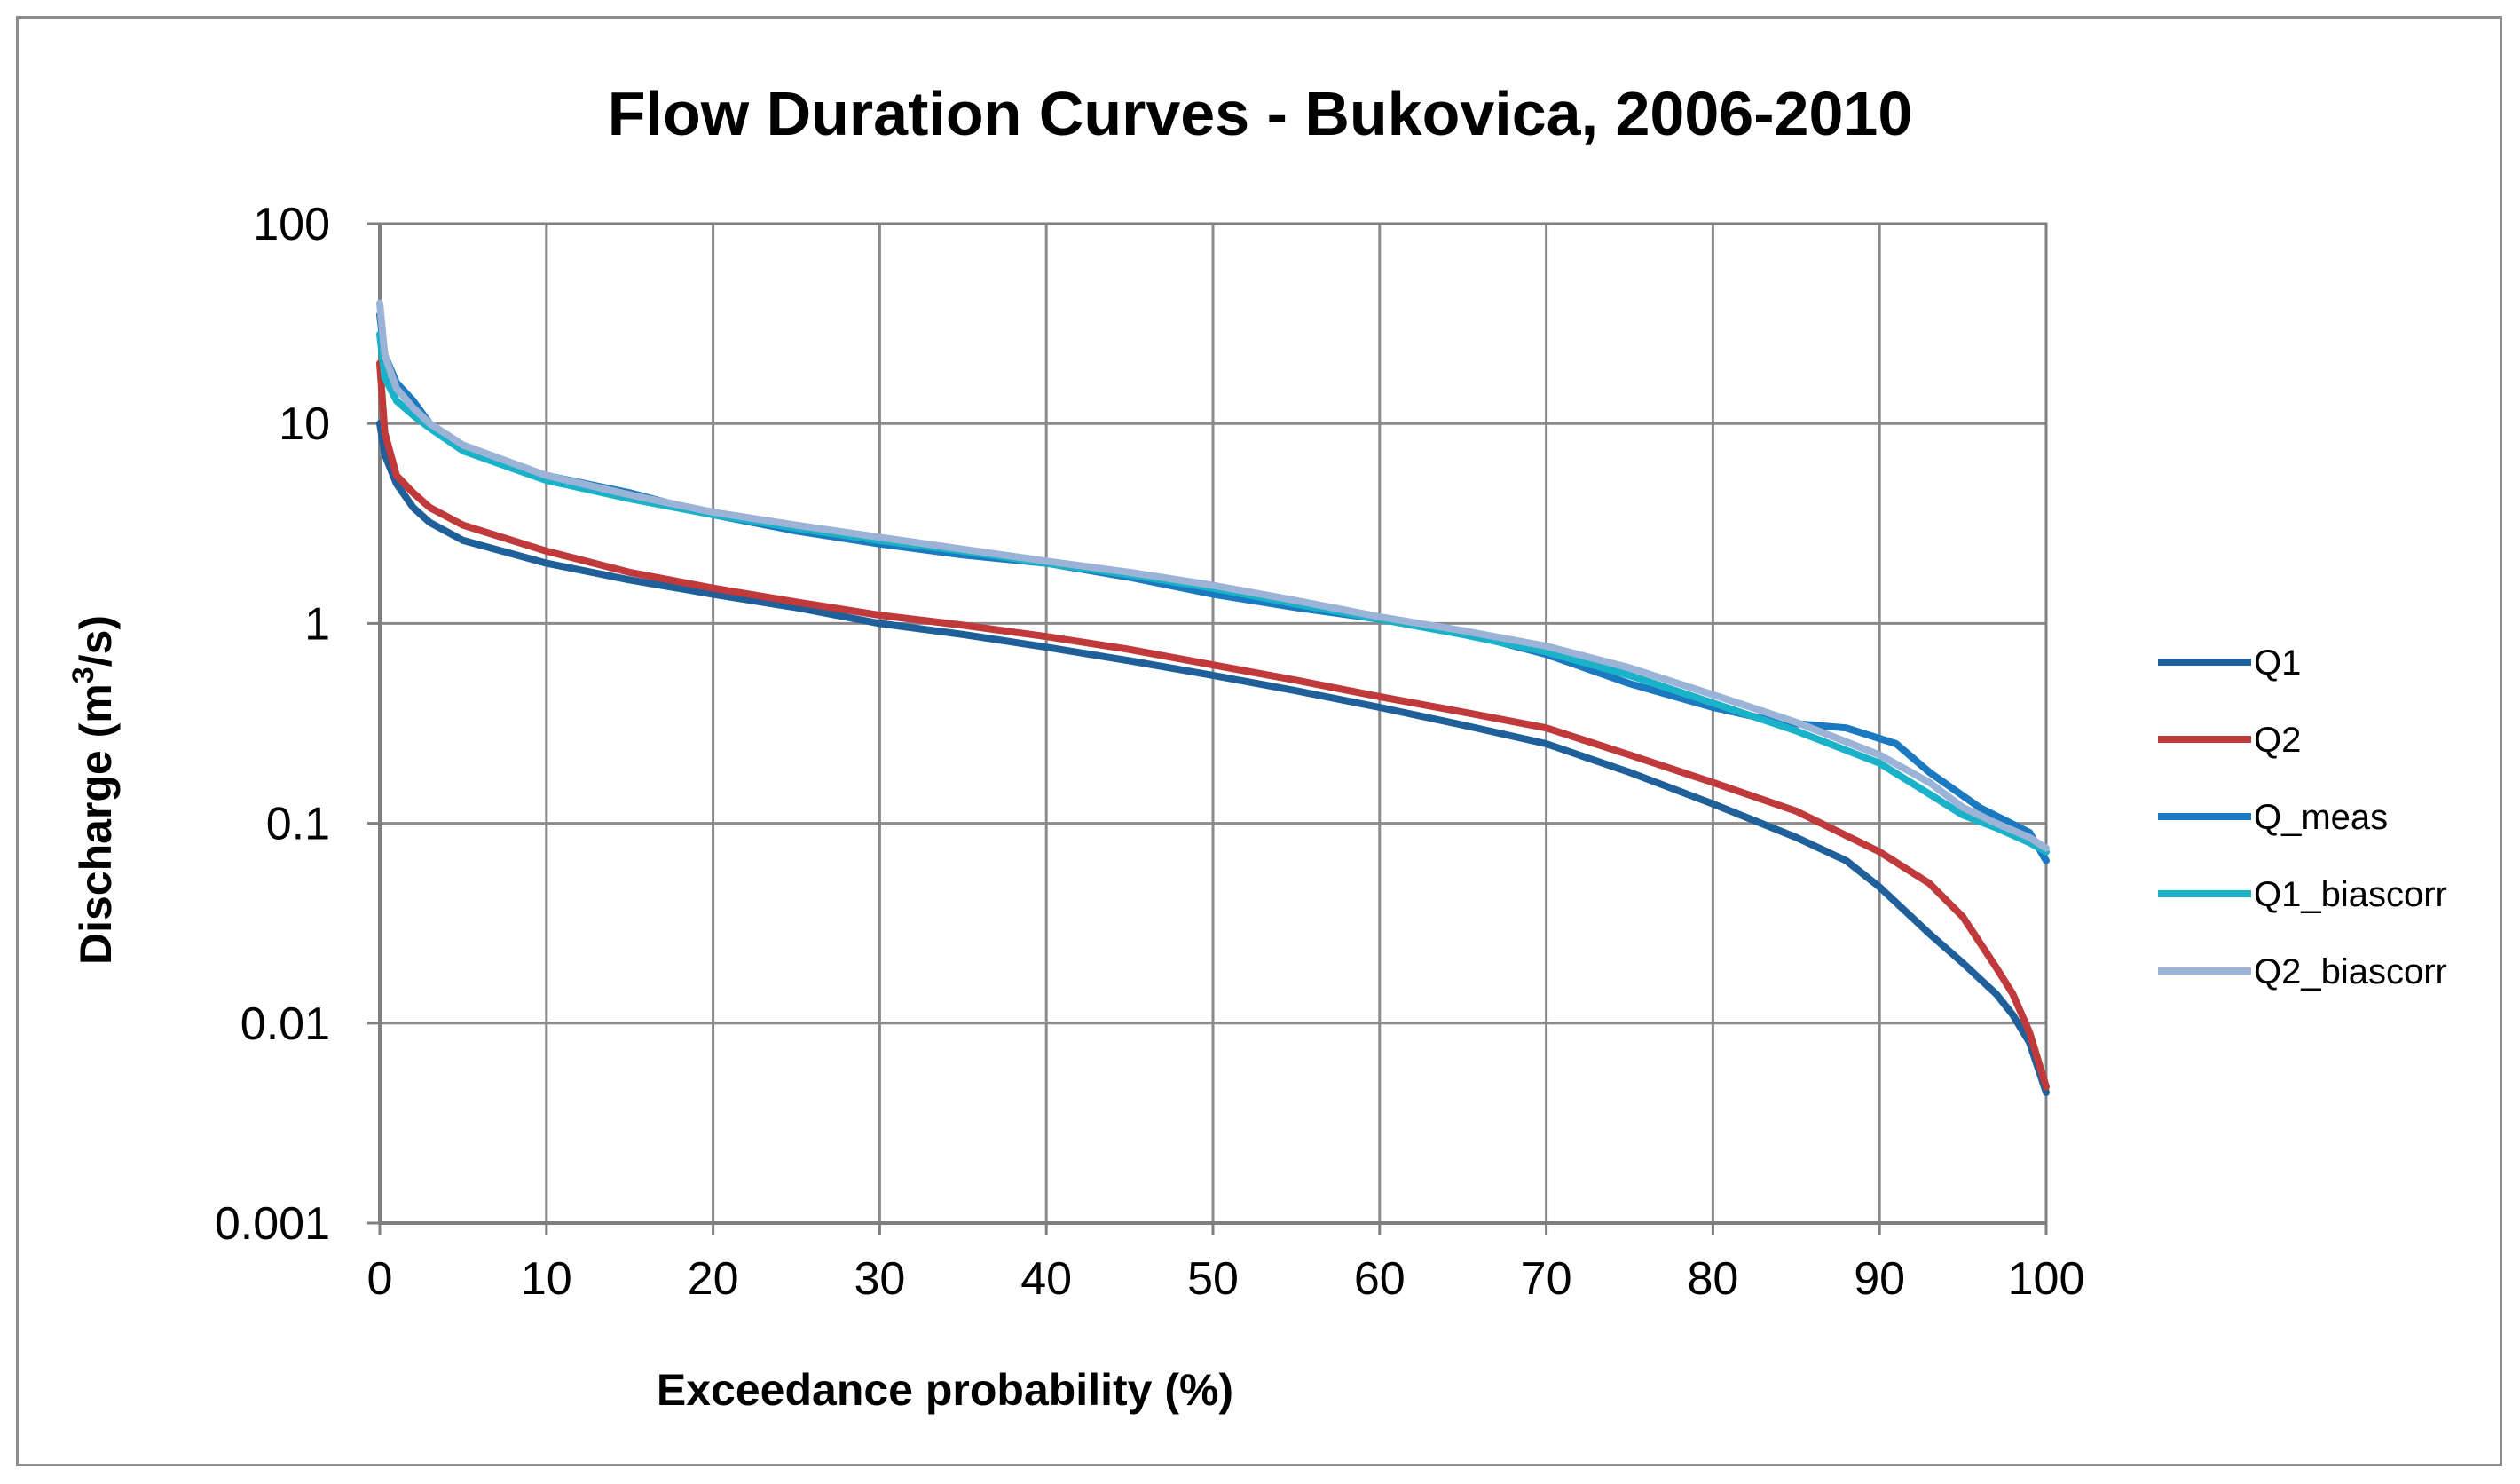 The height and width of the screenshot is (1484, 2520). Describe the element at coordinates (2278, 741) in the screenshot. I see `legend-label-q2: Q2` at that location.